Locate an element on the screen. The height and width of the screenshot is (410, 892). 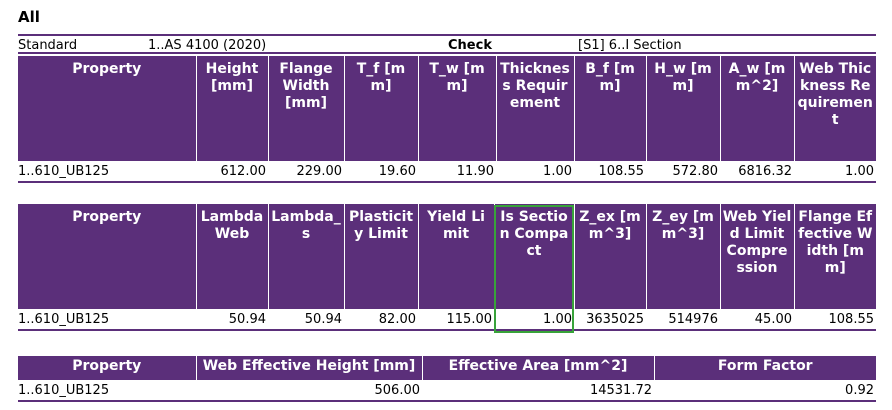
col-z-ex: Z_ex [mm^3] is located at coordinates (609, 256).